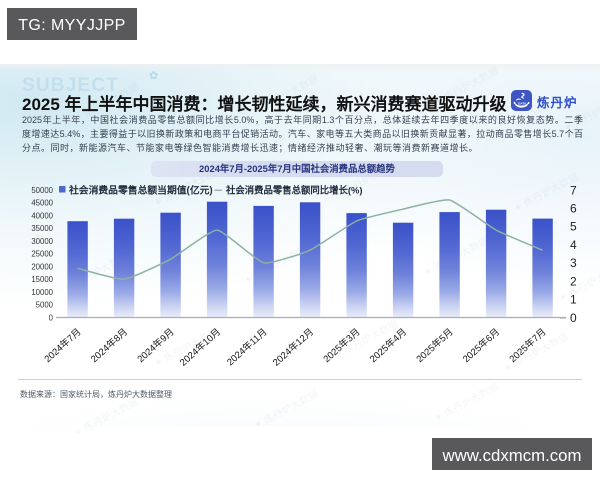 The image size is (600, 480). Describe the element at coordinates (573, 209) in the screenshot. I see `svg-text: 6` at that location.